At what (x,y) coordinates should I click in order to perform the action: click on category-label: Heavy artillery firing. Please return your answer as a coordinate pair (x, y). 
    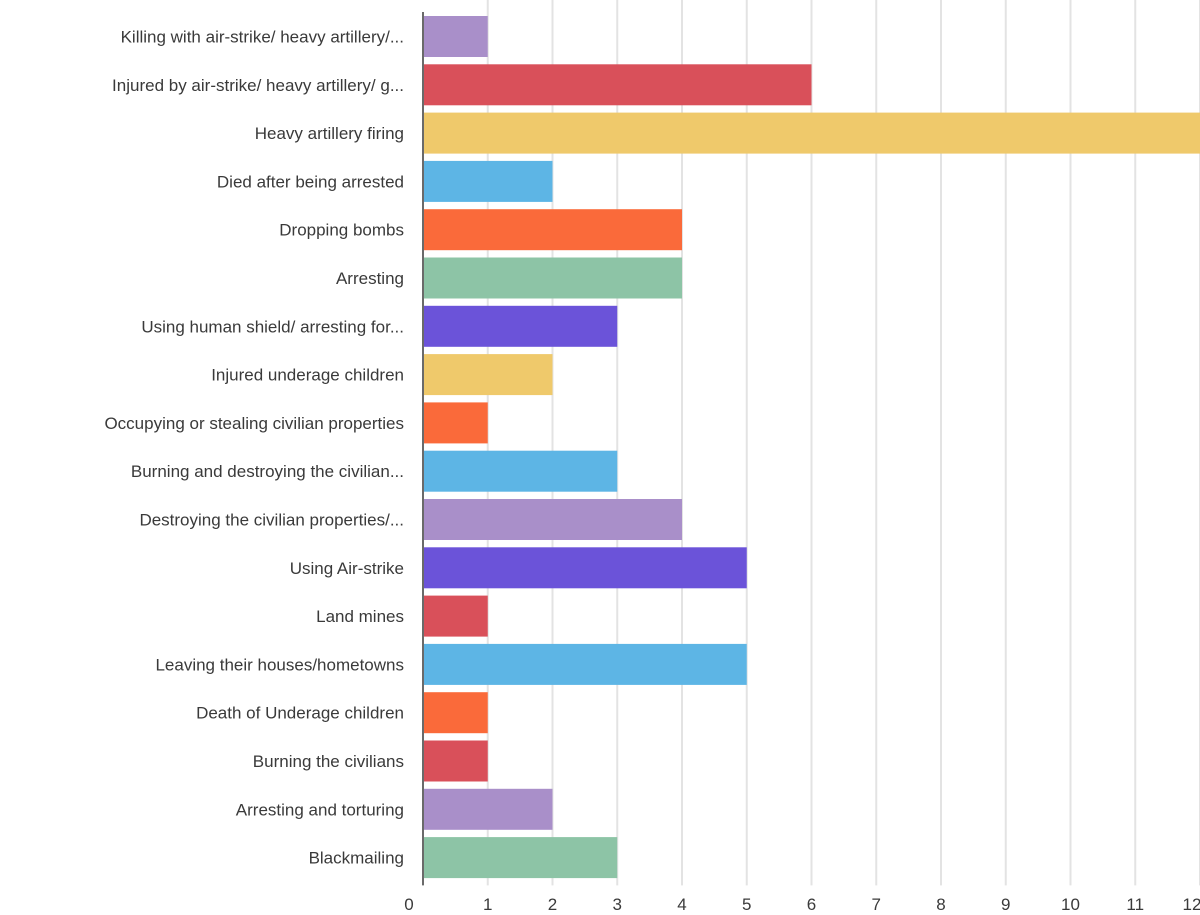
    Looking at the image, I should click on (329, 133).